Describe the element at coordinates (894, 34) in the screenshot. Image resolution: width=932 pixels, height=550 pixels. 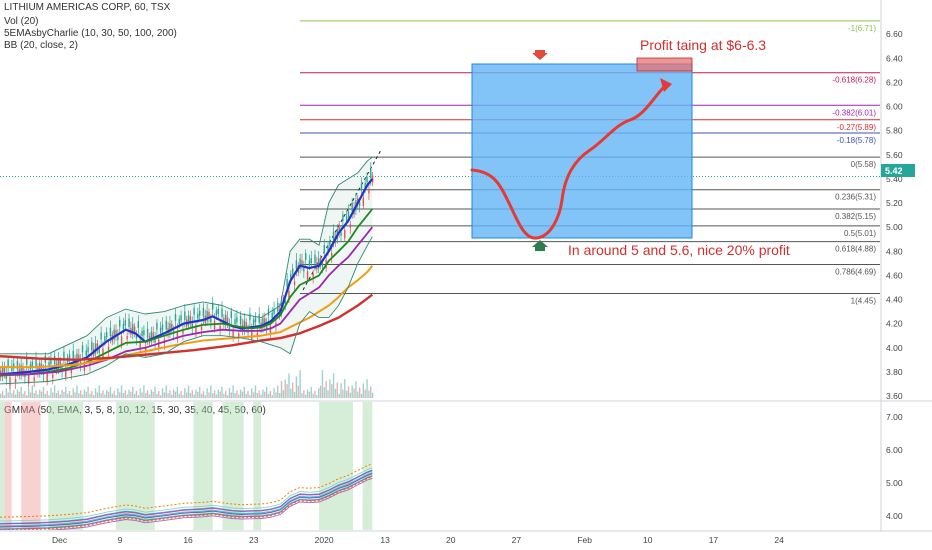
I see `y-tick-label: 6.60` at that location.